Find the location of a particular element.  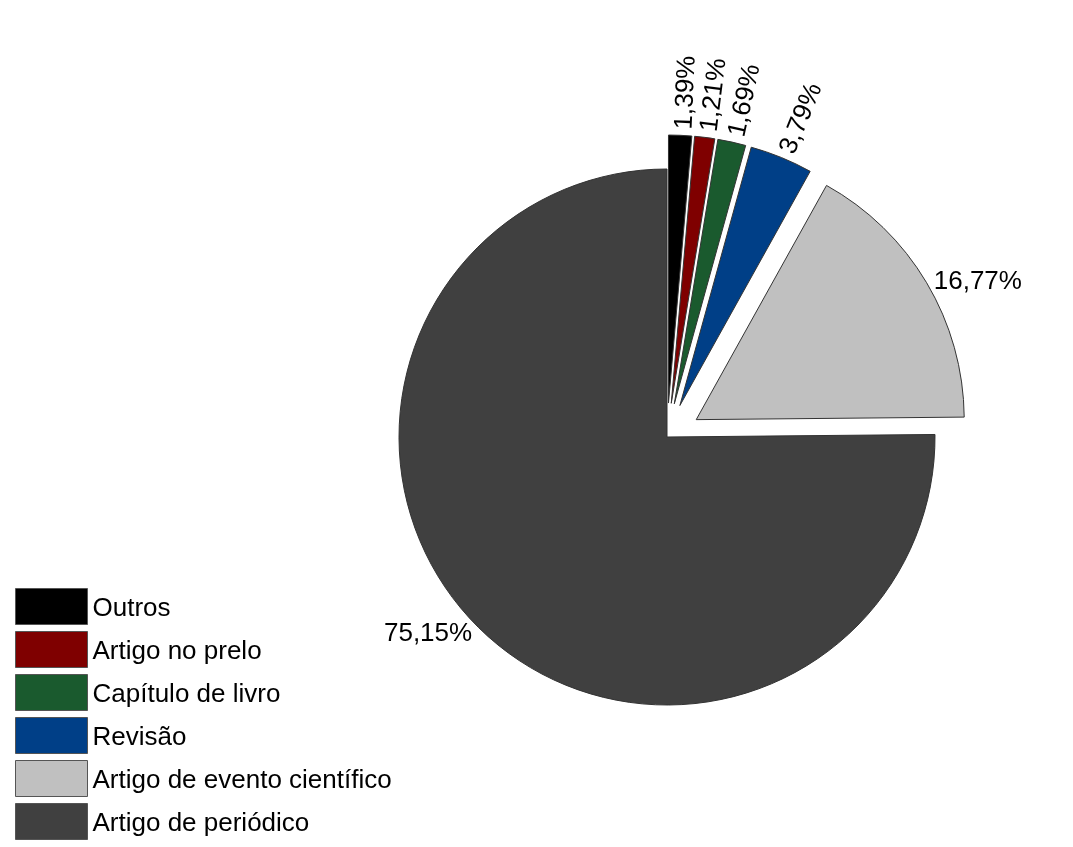

data-label: 16,77% is located at coordinates (977, 279).